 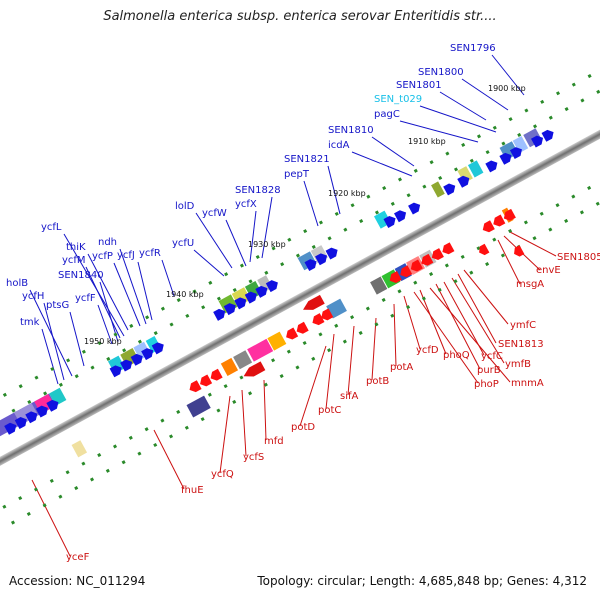 I want to click on gene-label-ycff: ycfF, so click(x=85, y=298).